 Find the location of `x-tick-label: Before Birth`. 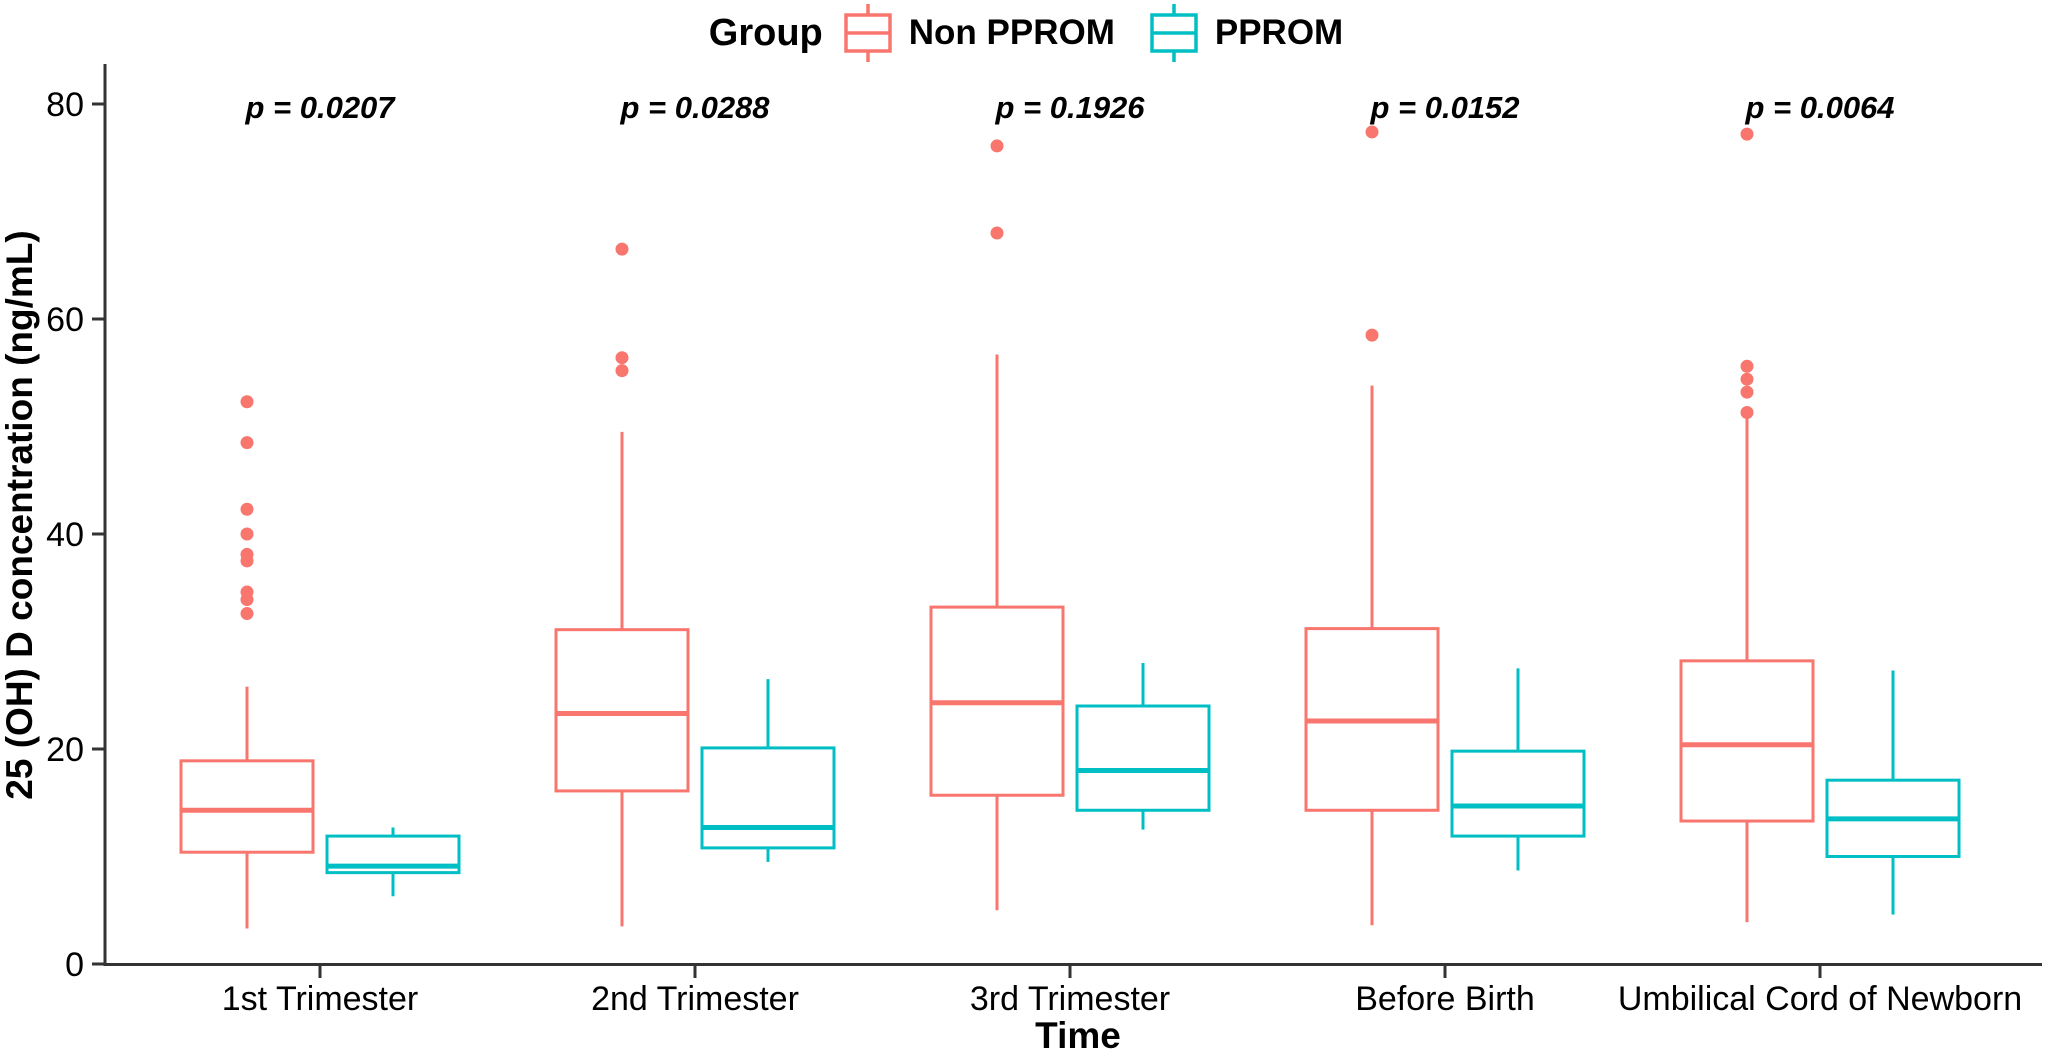

x-tick-label: Before Birth is located at coordinates (1445, 999).